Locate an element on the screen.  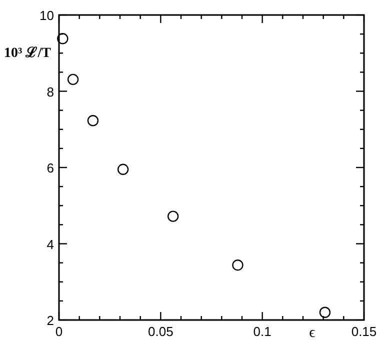
y-tick-label: 2 is located at coordinates (50, 320).